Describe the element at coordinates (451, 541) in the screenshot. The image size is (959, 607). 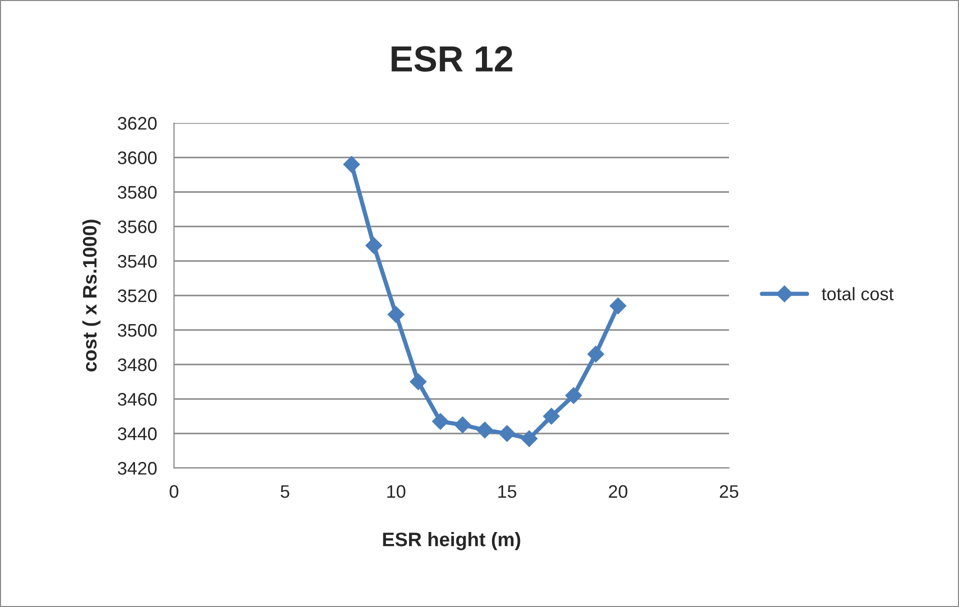
I see `x-axis-title: ESR height (m)` at that location.